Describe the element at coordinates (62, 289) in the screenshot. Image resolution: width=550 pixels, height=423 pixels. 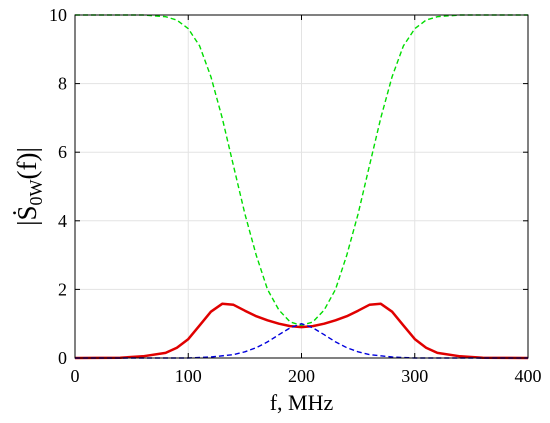
I see `y-tick-label: 2` at that location.